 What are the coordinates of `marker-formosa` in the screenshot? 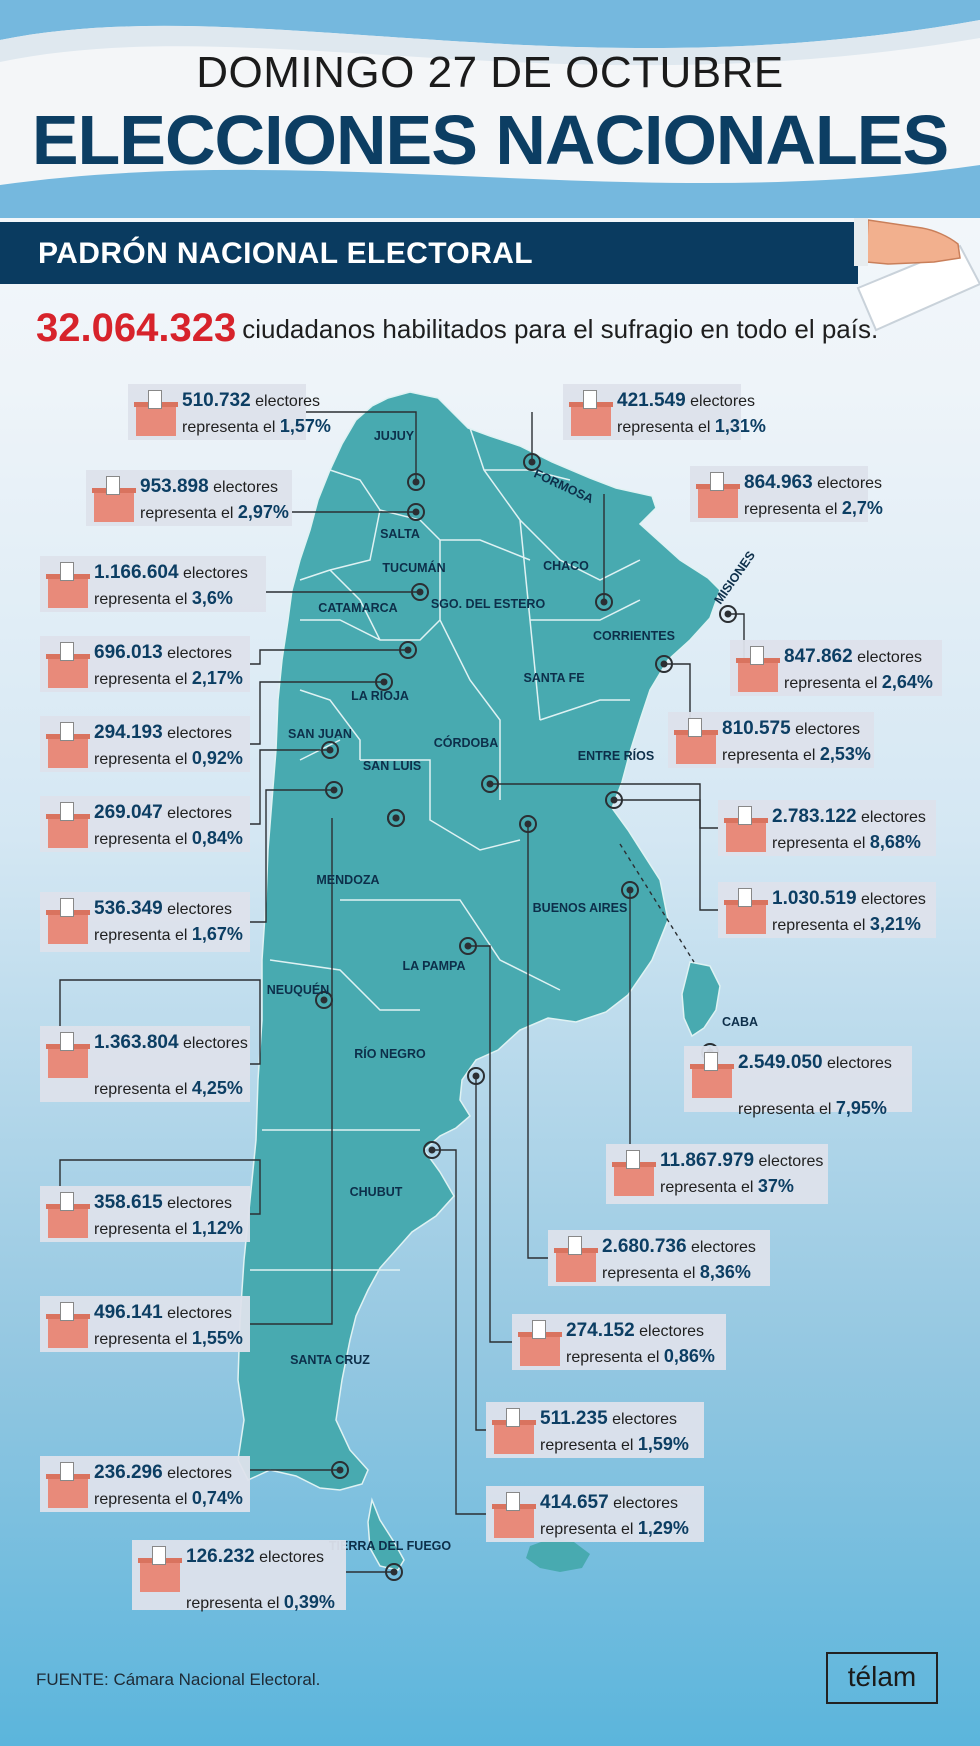 It's located at (532, 462).